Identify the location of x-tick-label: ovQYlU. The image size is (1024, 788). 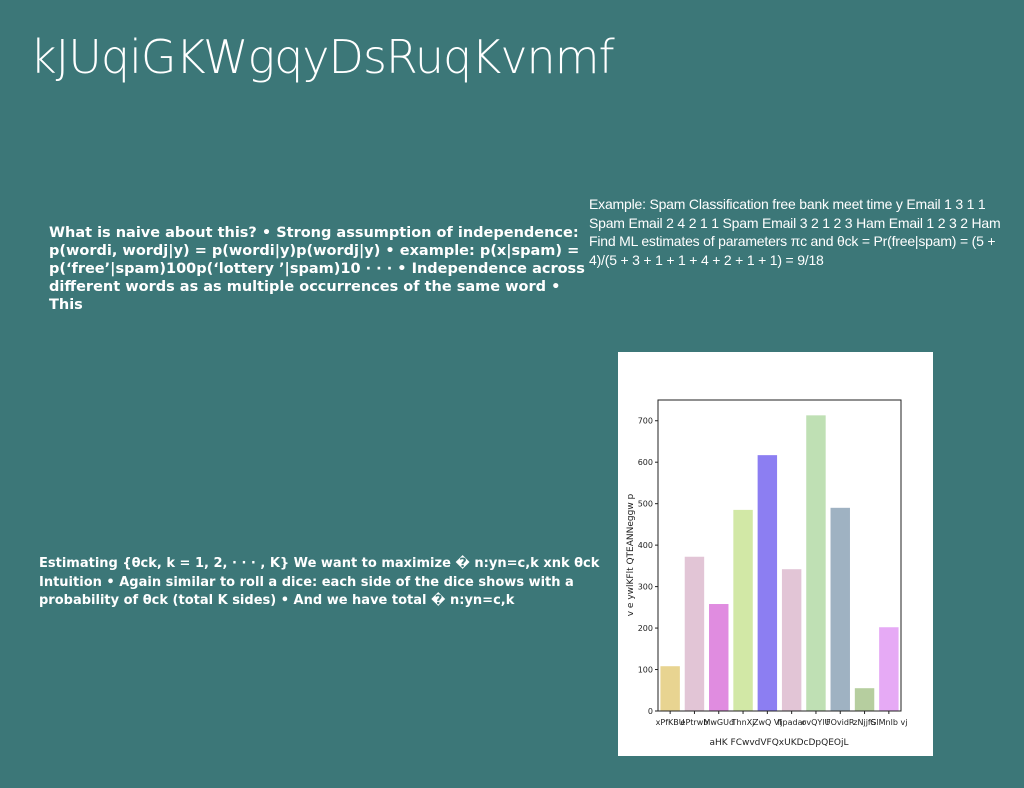
(816, 722).